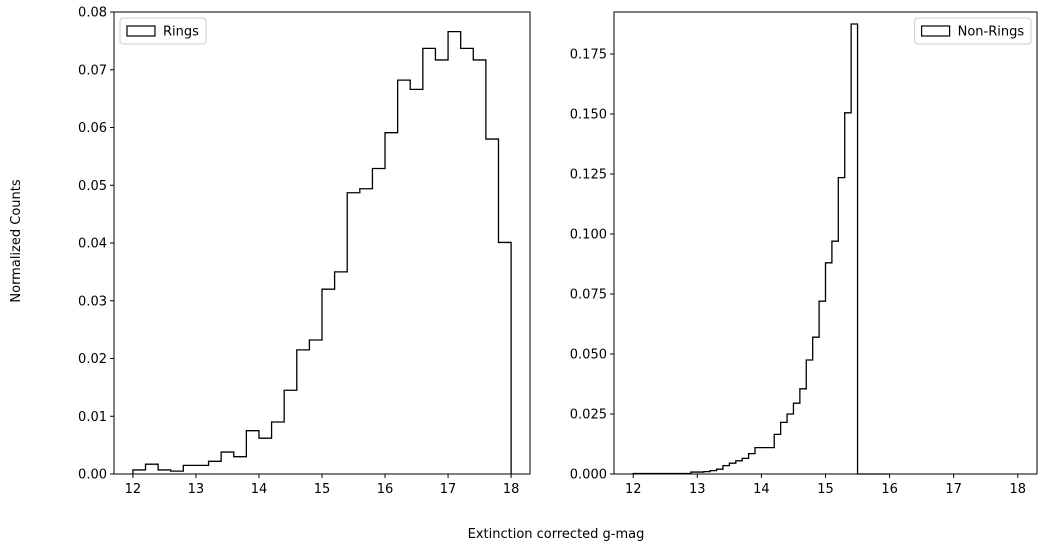  Describe the element at coordinates (556, 534) in the screenshot. I see `x-axis-title: Extinction corrected g-mag` at that location.